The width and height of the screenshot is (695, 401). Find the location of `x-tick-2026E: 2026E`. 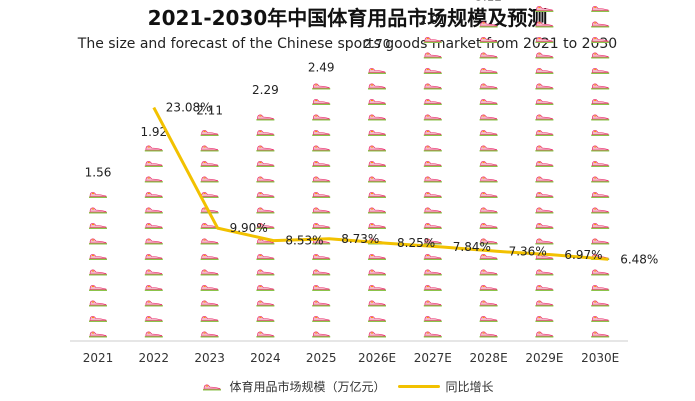

x-tick-2026E: 2026E is located at coordinates (377, 358).